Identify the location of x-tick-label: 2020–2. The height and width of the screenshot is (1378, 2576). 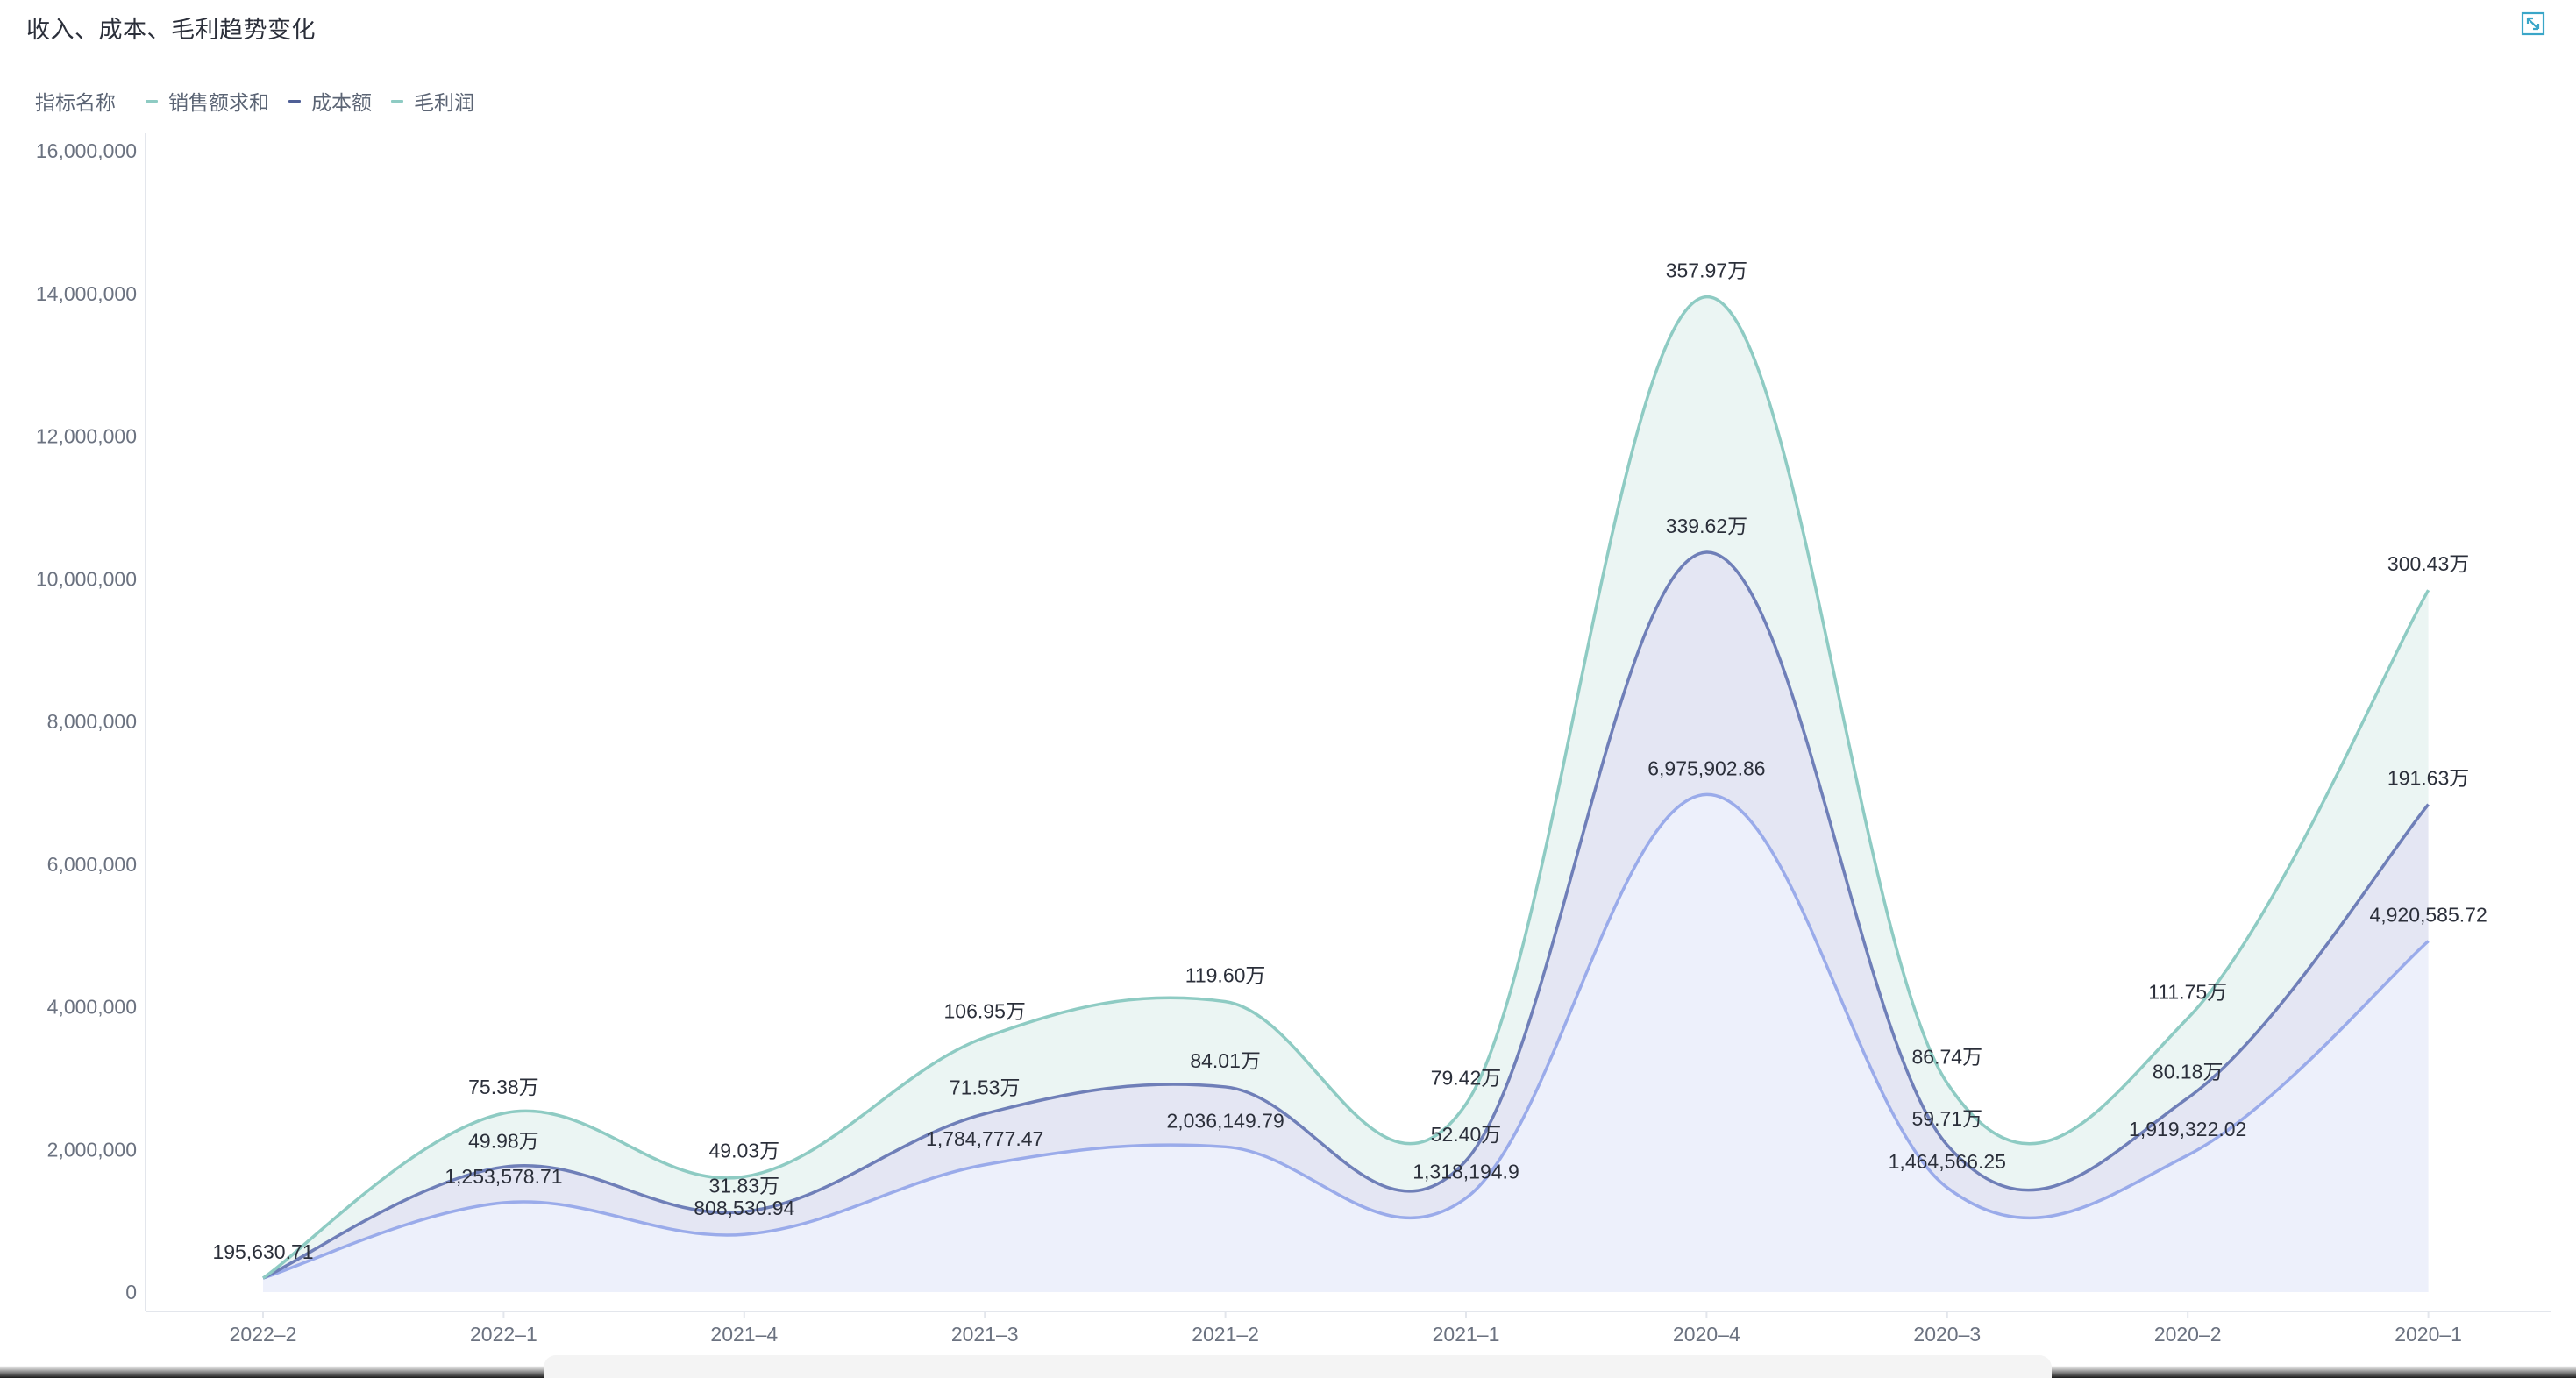
(2188, 1334).